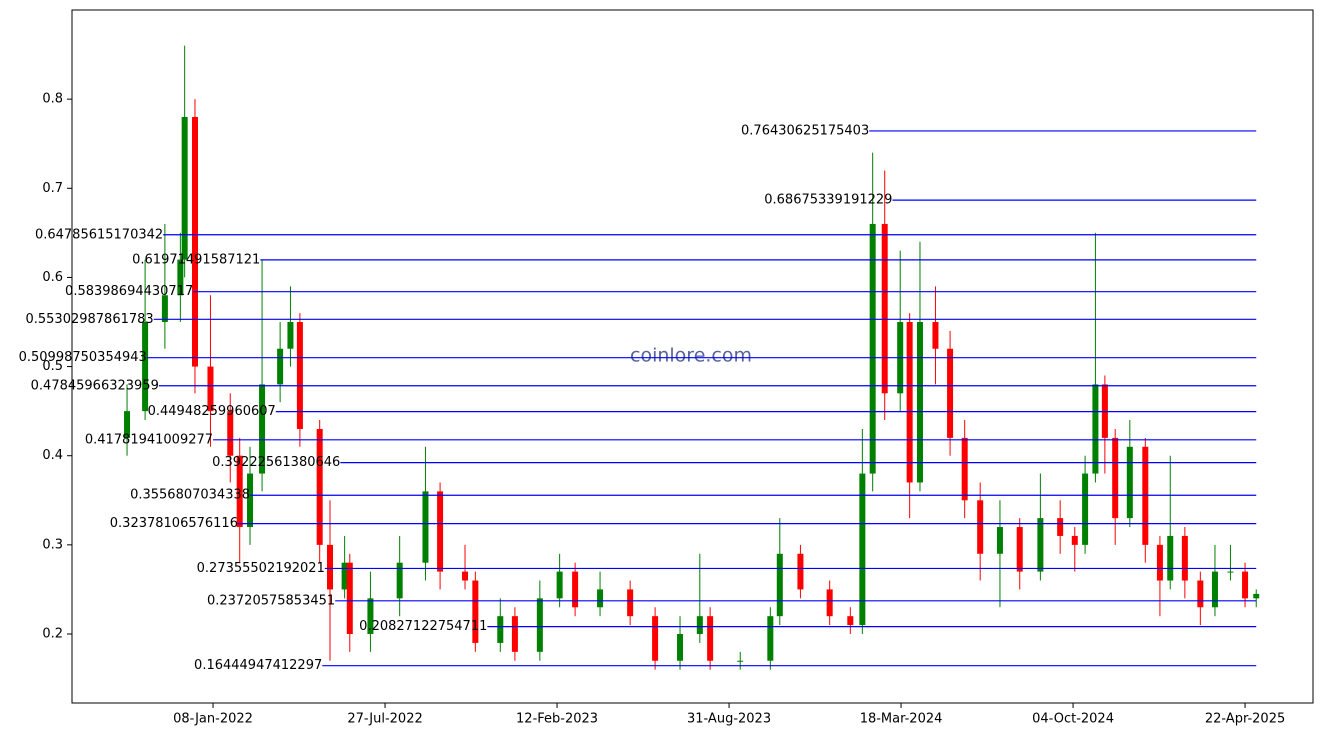 This screenshot has height=736, width=1321. Describe the element at coordinates (901, 719) in the screenshot. I see `x-tick-label: 18-Mar-2024` at that location.